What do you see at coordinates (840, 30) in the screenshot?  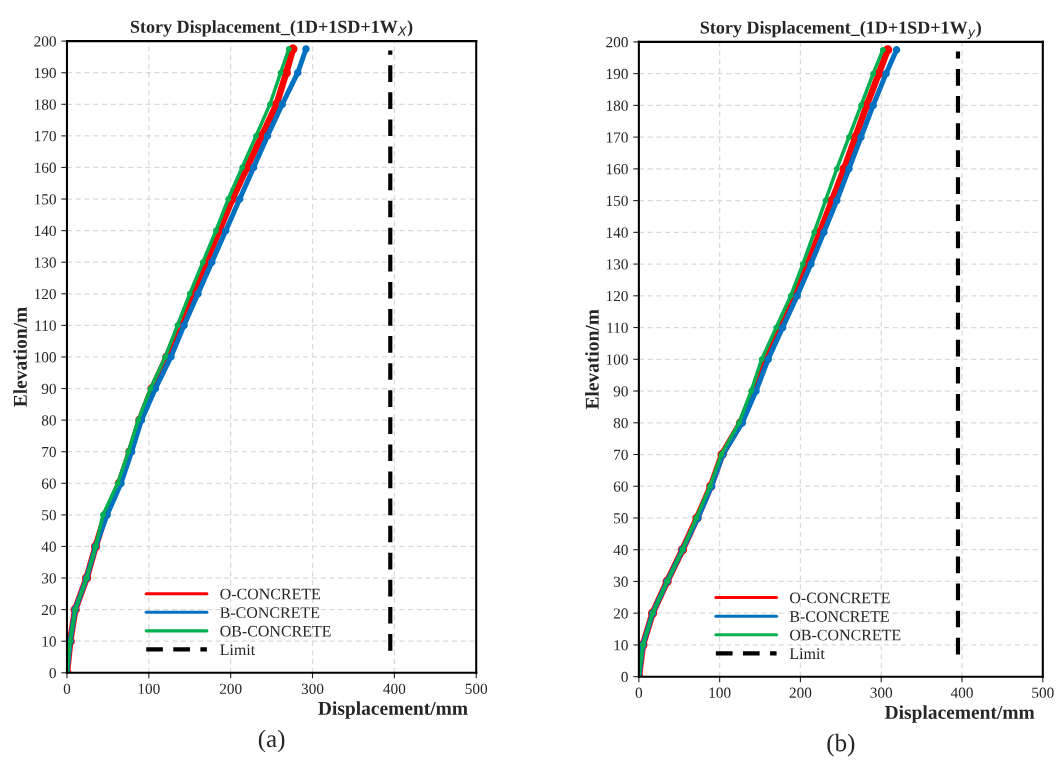 I see `chart-title: Story Displacement_(1D+1SD+1W$_{y}$)` at bounding box center [840, 30].